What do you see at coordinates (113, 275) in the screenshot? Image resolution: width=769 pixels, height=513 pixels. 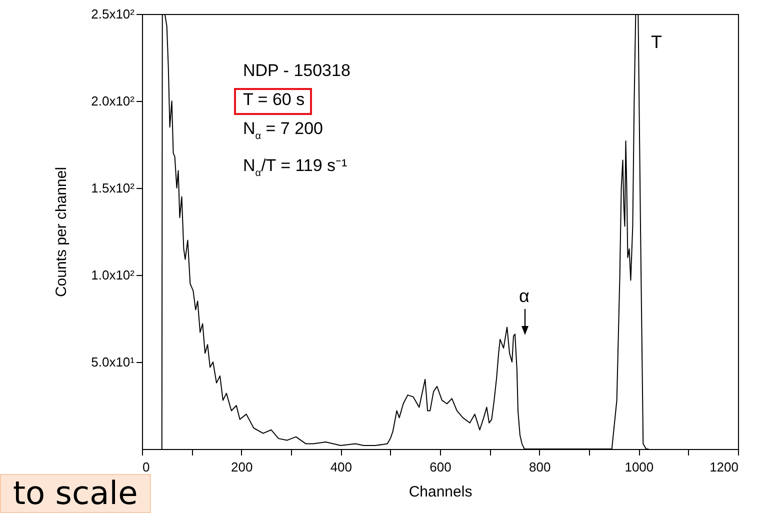 I see `y-tick-label: 1.0x10²` at bounding box center [113, 275].